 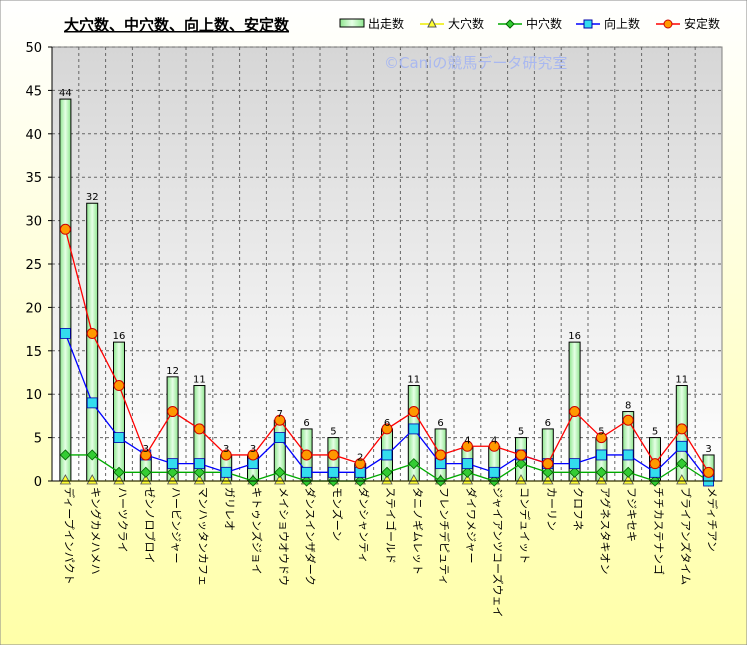 I want to click on x-category-label: メイショウオウドウ, so click(x=283, y=536).